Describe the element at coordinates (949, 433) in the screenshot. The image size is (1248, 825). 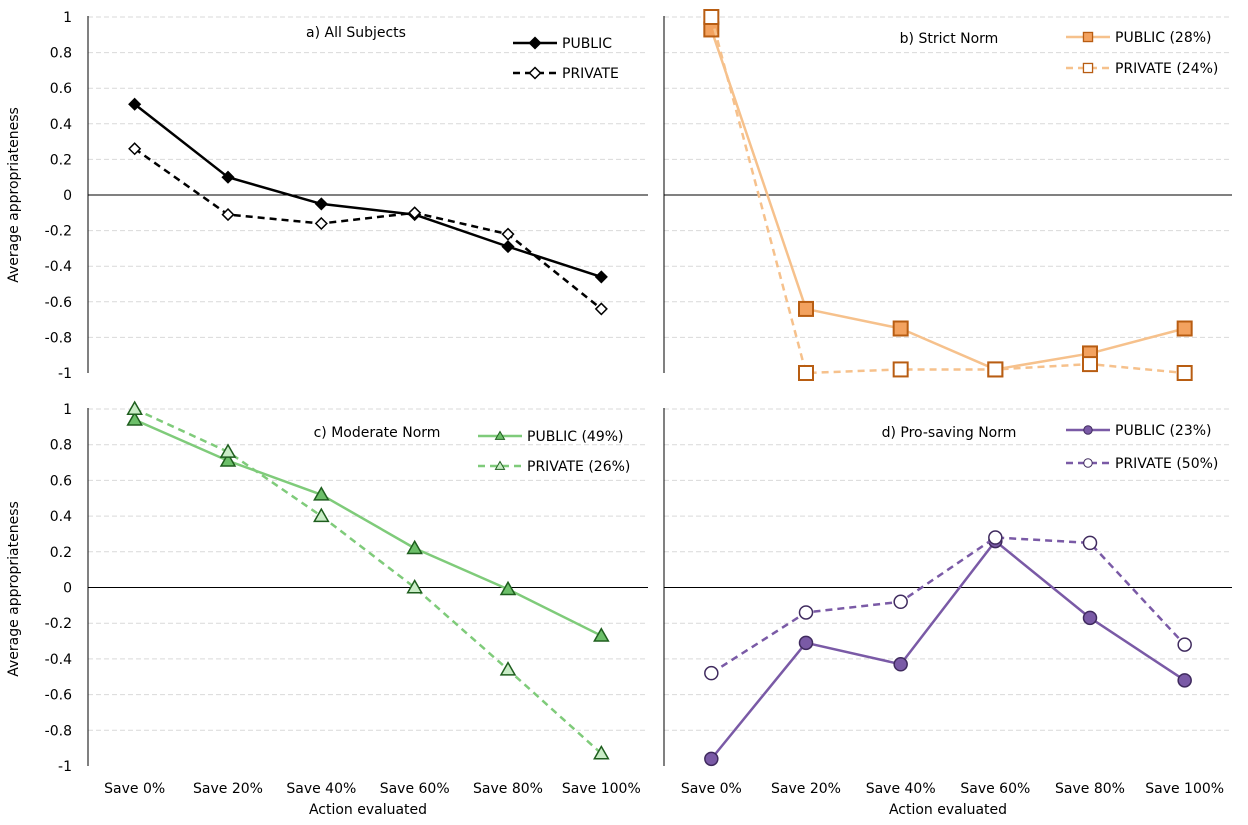
I see `panel-title: d) Pro-saving Norm` at that location.